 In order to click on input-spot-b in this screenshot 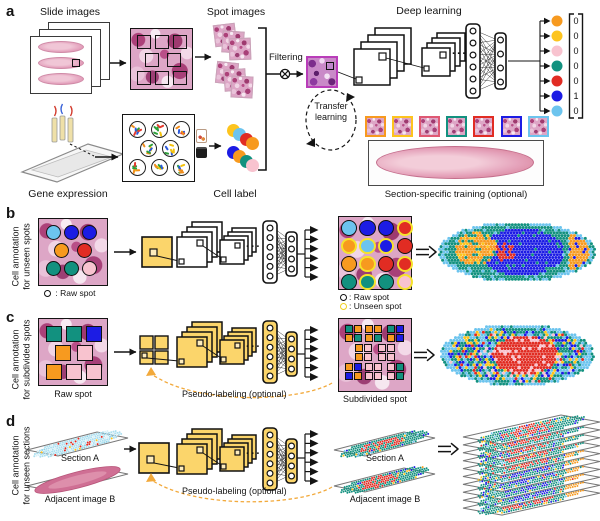, I will do `click(157, 252)`.